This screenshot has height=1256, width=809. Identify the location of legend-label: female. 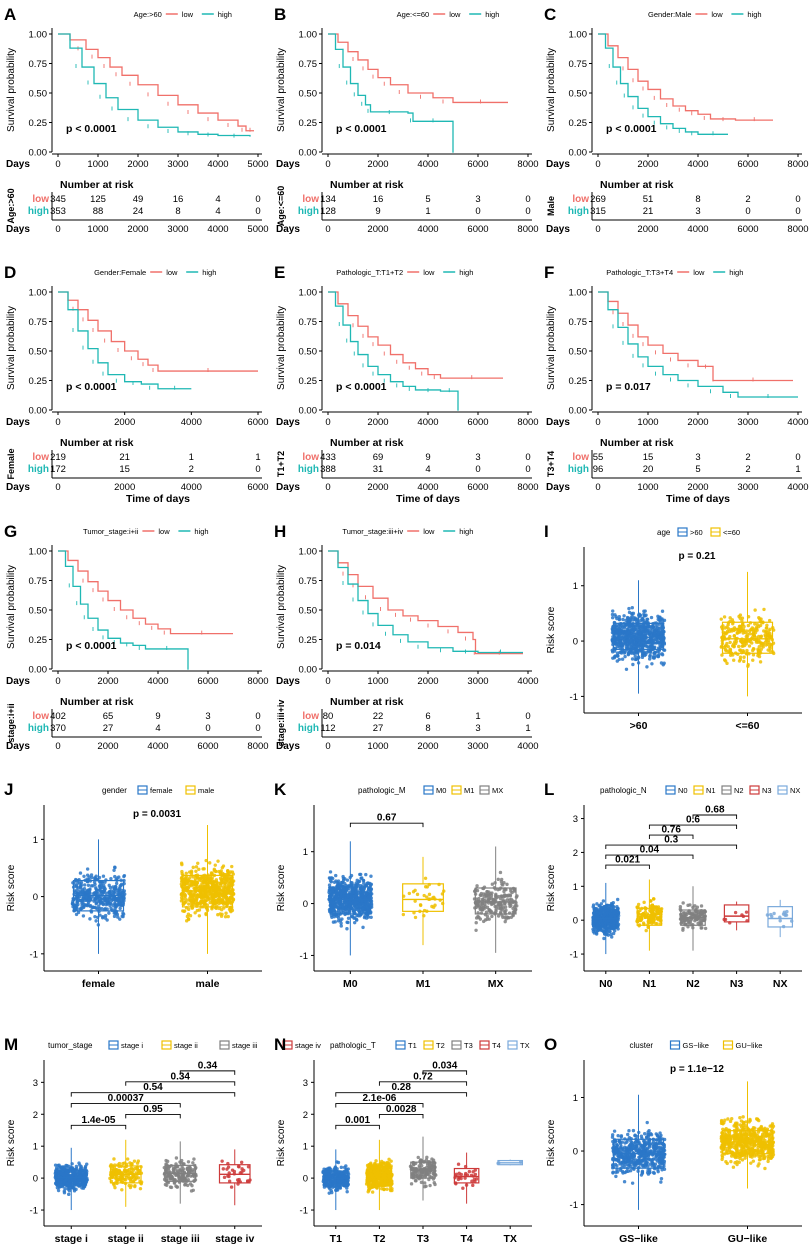
(161, 790).